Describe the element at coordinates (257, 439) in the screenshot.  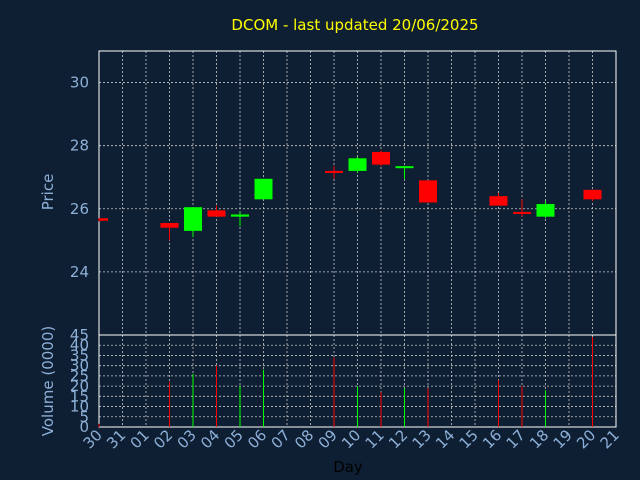
I see `x-tick-label: 06` at that location.